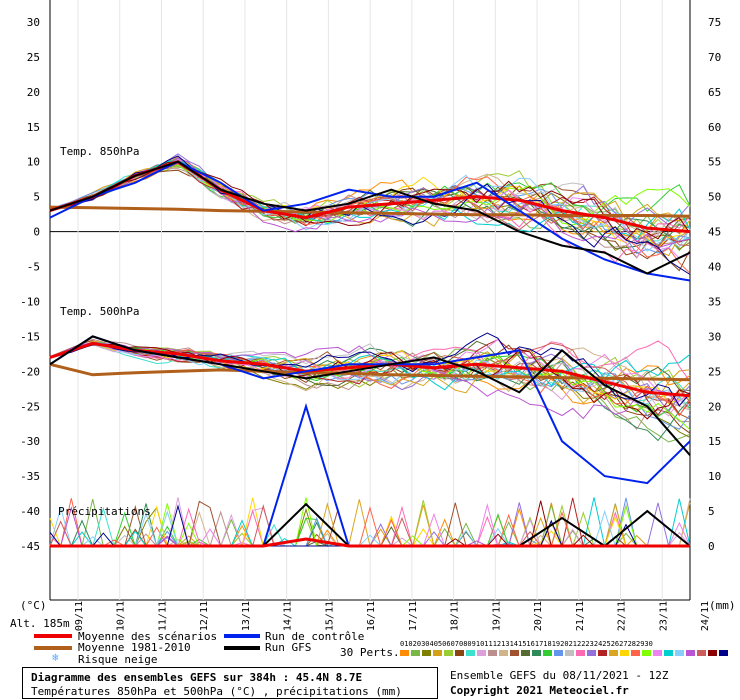  What do you see at coordinates (622, 616) in the screenshot?
I see `x-tick-label: 22/11` at bounding box center [622, 616].